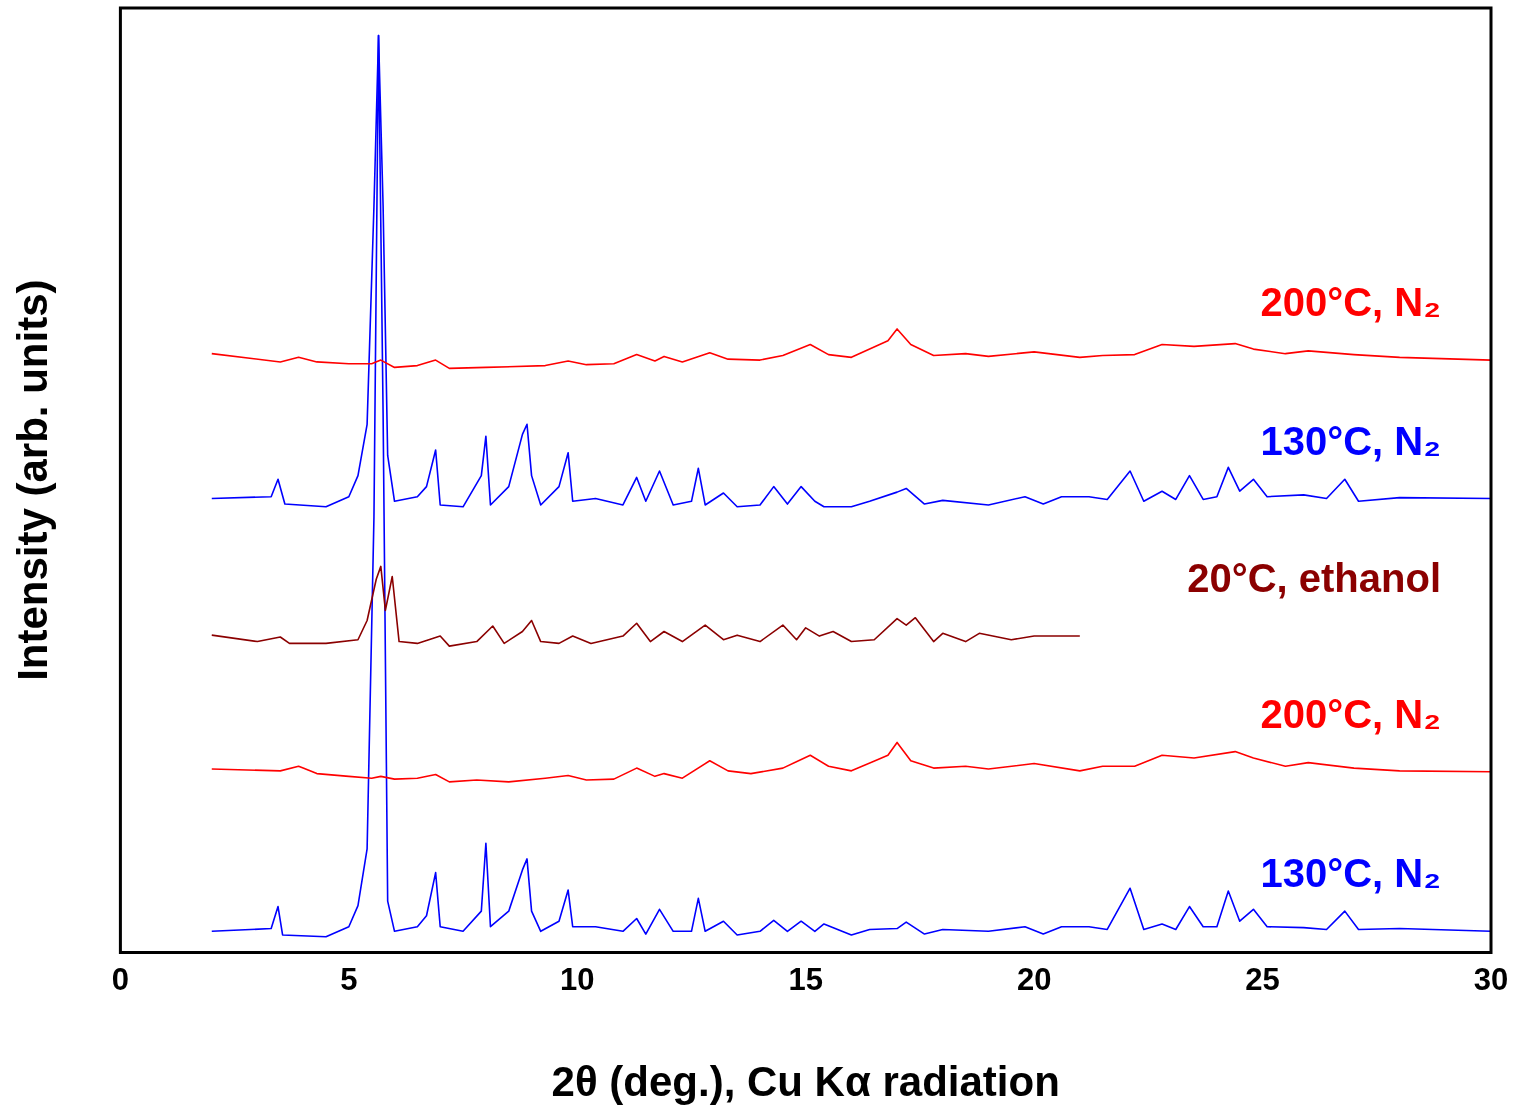 This screenshot has height=1112, width=1527. I want to click on x-tick-label: 15, so click(805, 979).